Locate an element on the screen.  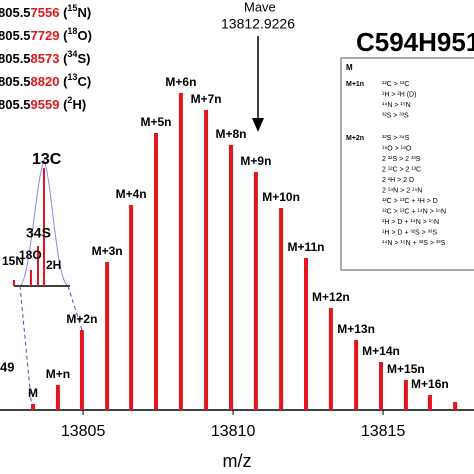
isotope-mass: 34 is located at coordinates (72, 54).